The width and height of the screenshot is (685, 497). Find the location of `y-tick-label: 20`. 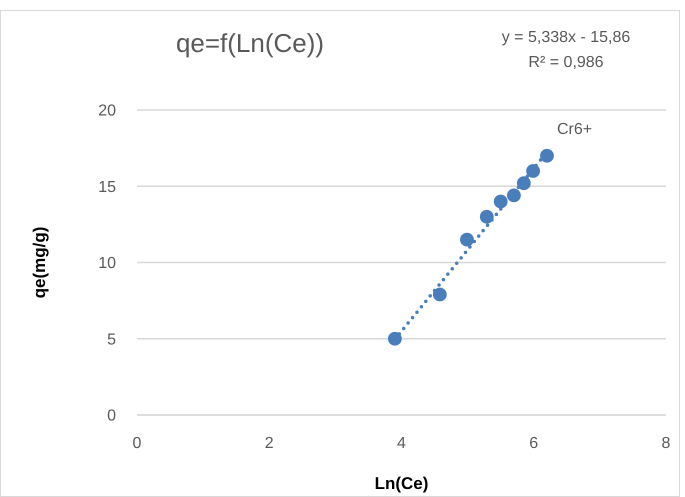

y-tick-label: 20 is located at coordinates (107, 111).